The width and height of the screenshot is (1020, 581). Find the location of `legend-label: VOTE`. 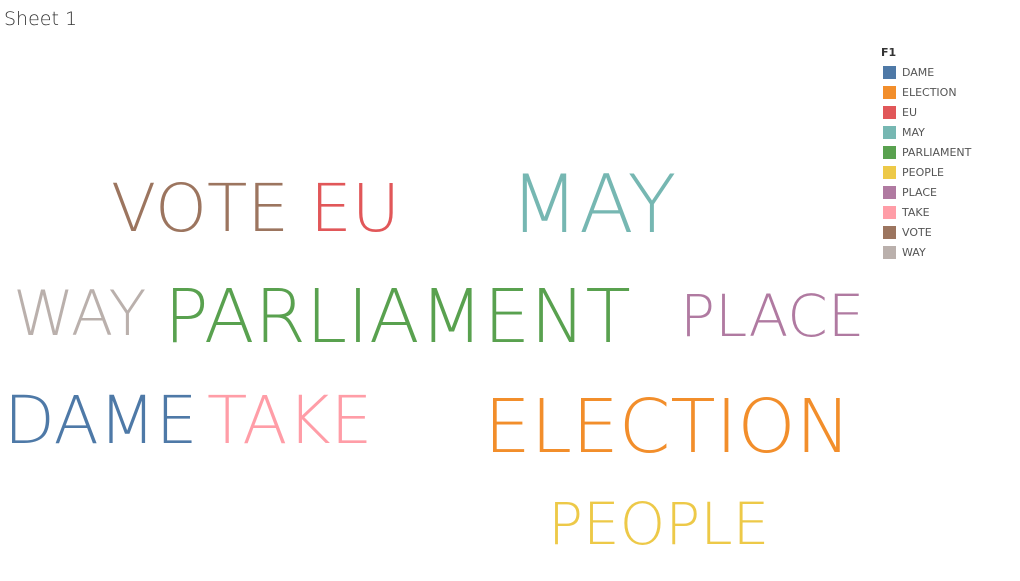

legend-label: VOTE is located at coordinates (917, 232).